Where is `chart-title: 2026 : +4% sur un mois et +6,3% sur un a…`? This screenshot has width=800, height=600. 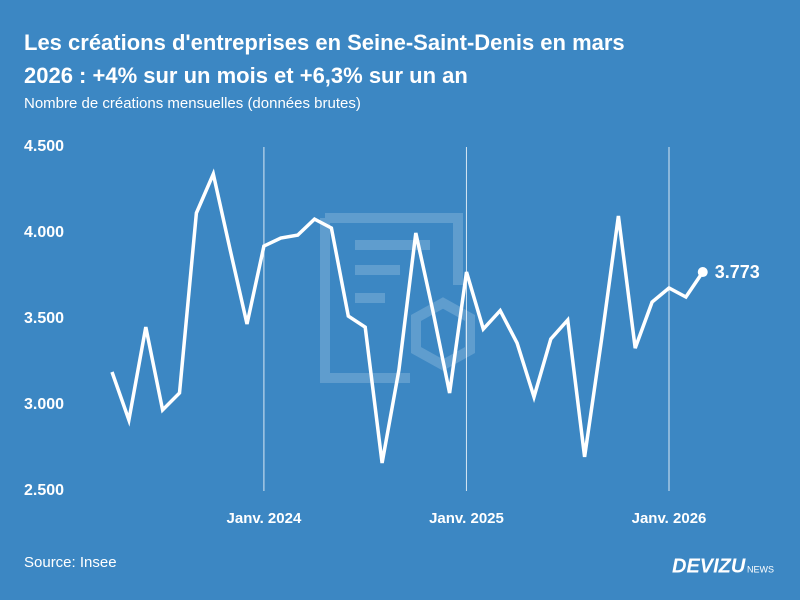
chart-title: 2026 : +4% sur un mois et +6,3% sur un a… is located at coordinates (246, 75).